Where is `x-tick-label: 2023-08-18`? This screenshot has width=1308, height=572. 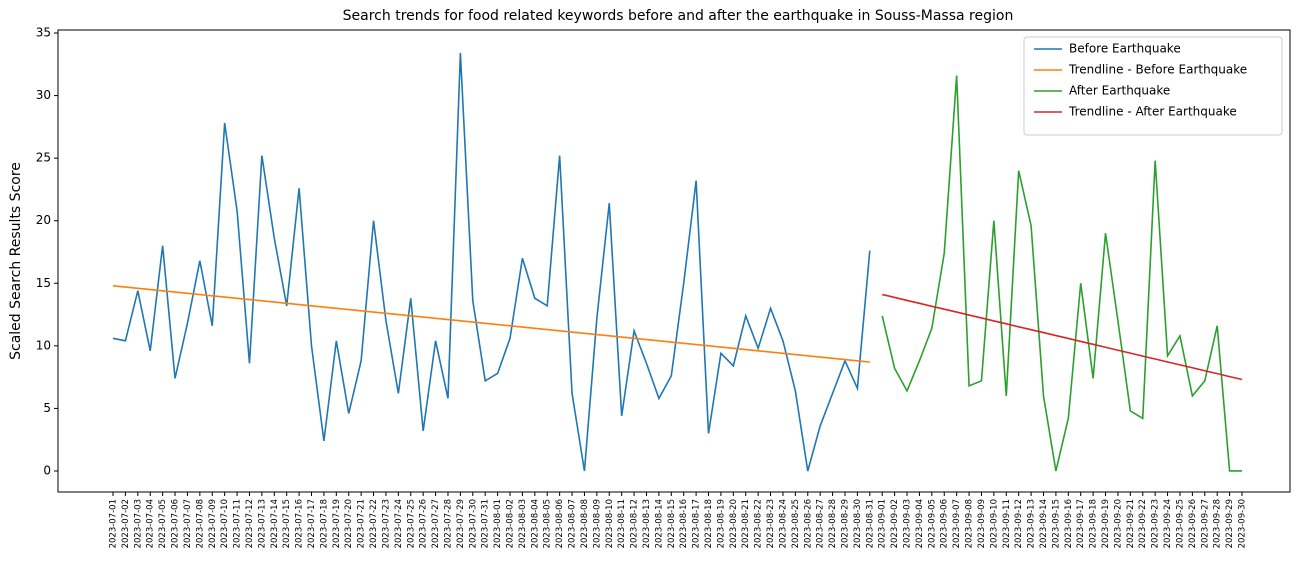 x-tick-label: 2023-08-18 is located at coordinates (709, 523).